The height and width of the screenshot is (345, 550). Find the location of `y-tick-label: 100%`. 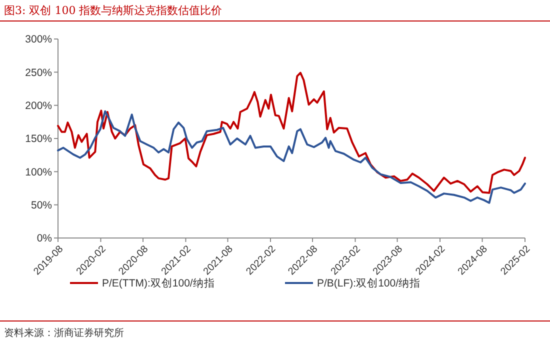

y-tick-label: 100% is located at coordinates (38, 172).